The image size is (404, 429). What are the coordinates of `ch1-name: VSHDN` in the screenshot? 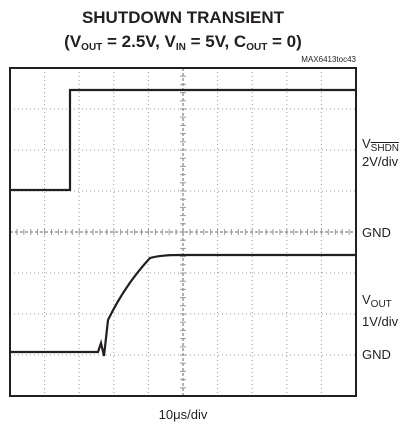 It's located at (380, 145).